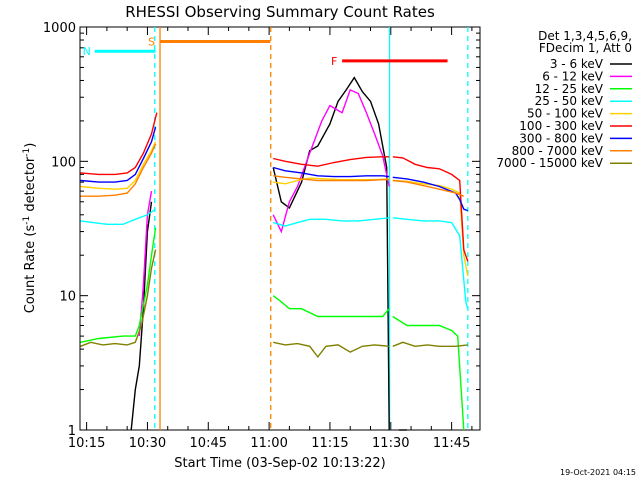  What do you see at coordinates (561, 126) in the screenshot?
I see `legend-label: 100 - 300 keV` at bounding box center [561, 126].